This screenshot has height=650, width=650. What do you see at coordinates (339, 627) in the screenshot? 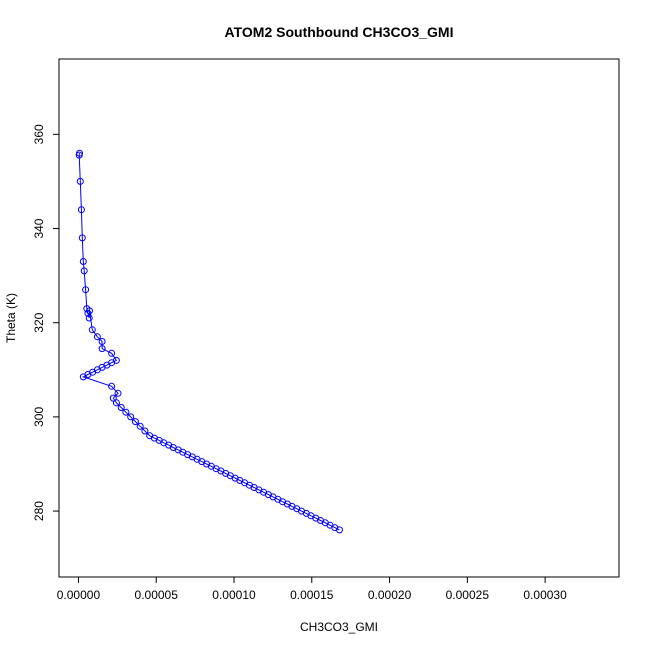
I see `x-axis-label: CH3CO3_GMI` at bounding box center [339, 627].